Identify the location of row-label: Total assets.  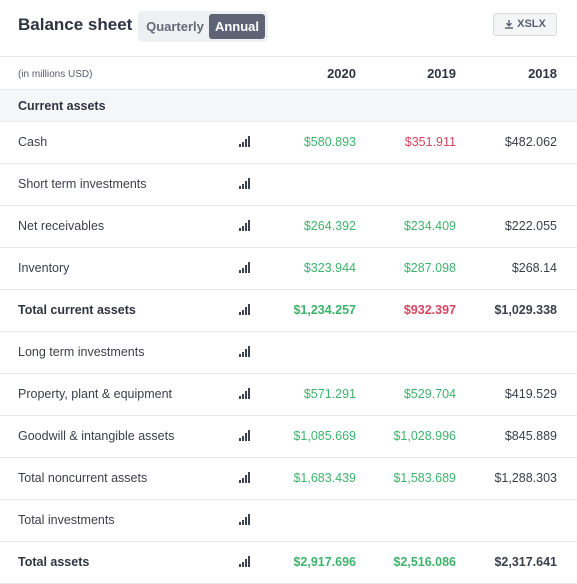
(54, 562).